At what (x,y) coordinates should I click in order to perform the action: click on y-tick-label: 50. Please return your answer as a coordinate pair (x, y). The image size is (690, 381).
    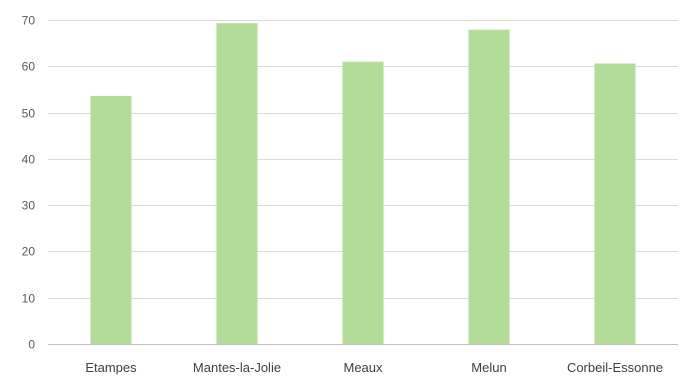
    Looking at the image, I should click on (29, 114).